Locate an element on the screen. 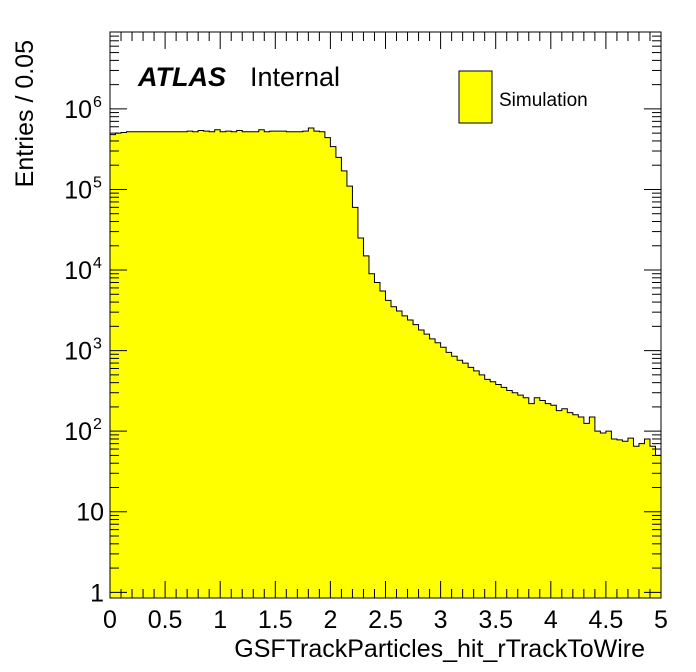 Image resolution: width=696 pixels, height=672 pixels. x-axis-label: GSFTrackParticles_hit_rTrackToWire is located at coordinates (439, 649).